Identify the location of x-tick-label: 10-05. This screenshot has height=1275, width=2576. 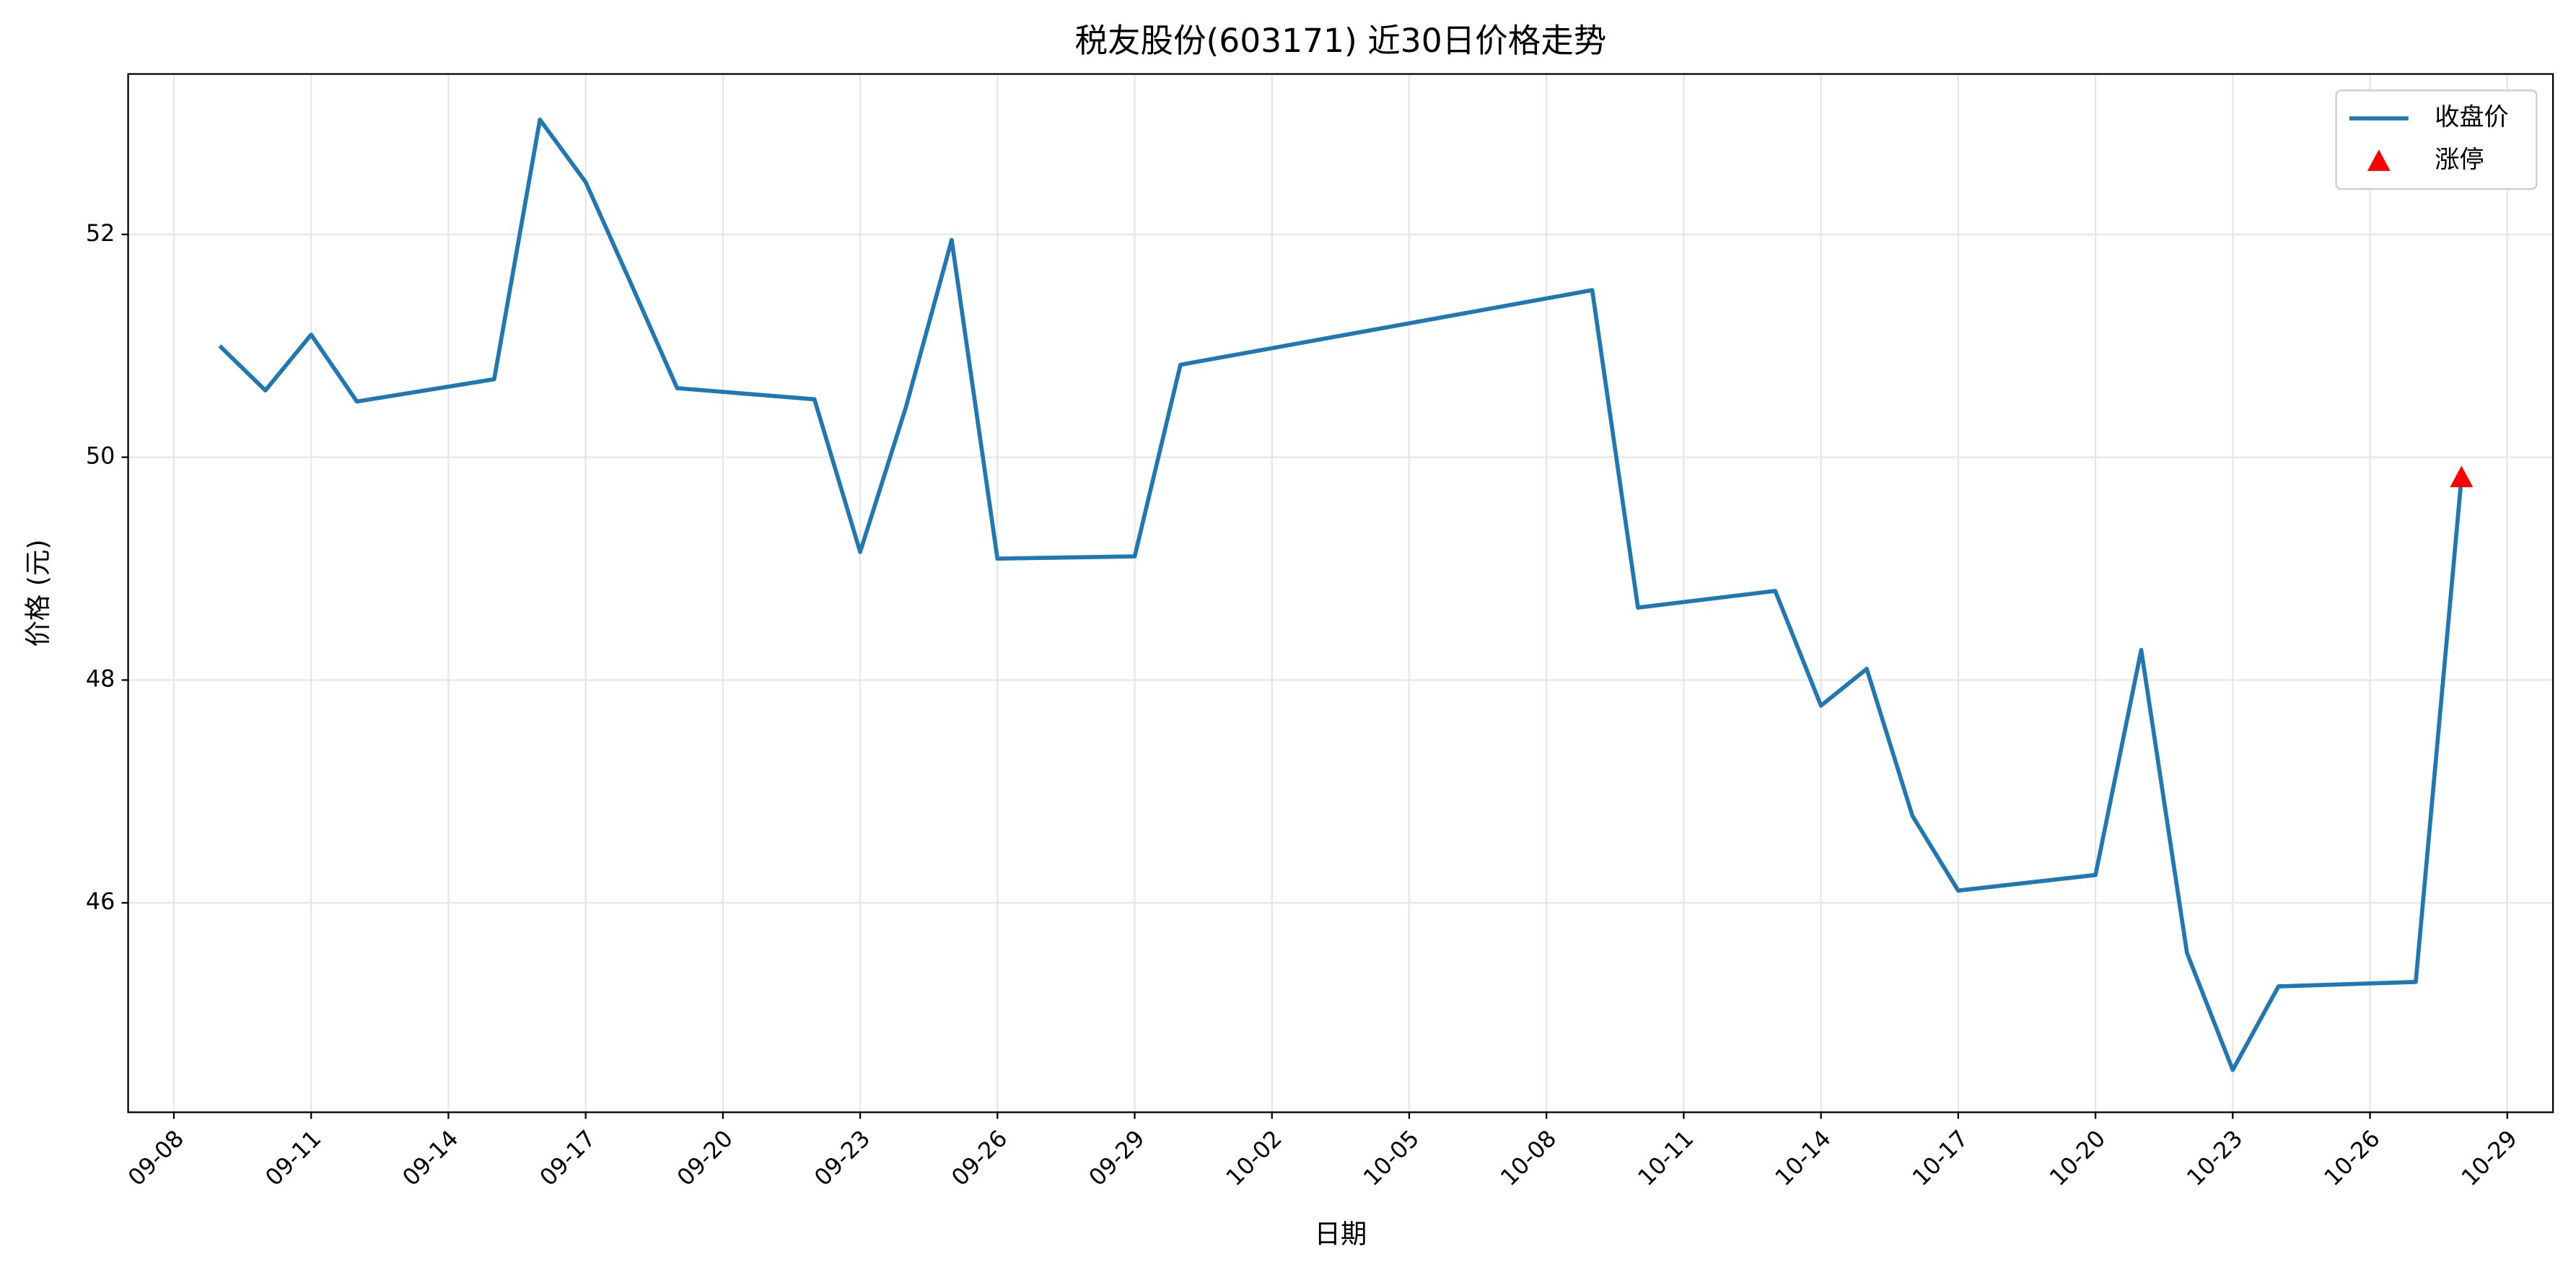
(1391, 1158).